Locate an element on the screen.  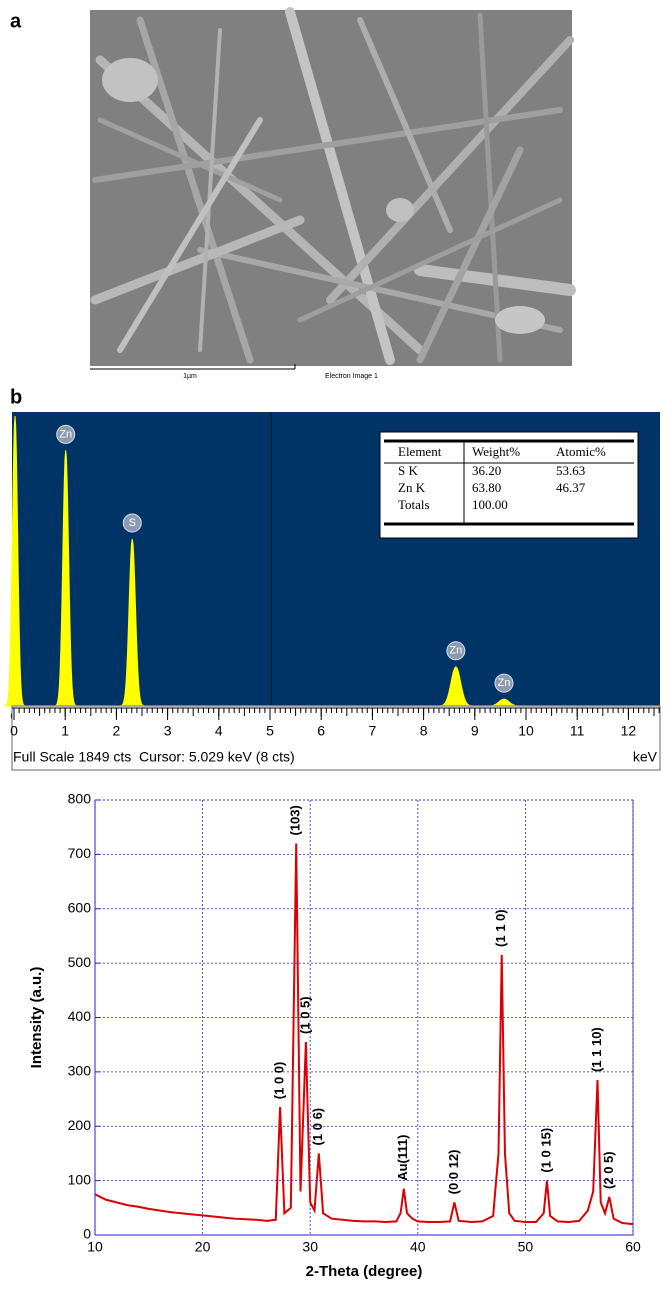
x-unit: keV is located at coordinates (645, 757).